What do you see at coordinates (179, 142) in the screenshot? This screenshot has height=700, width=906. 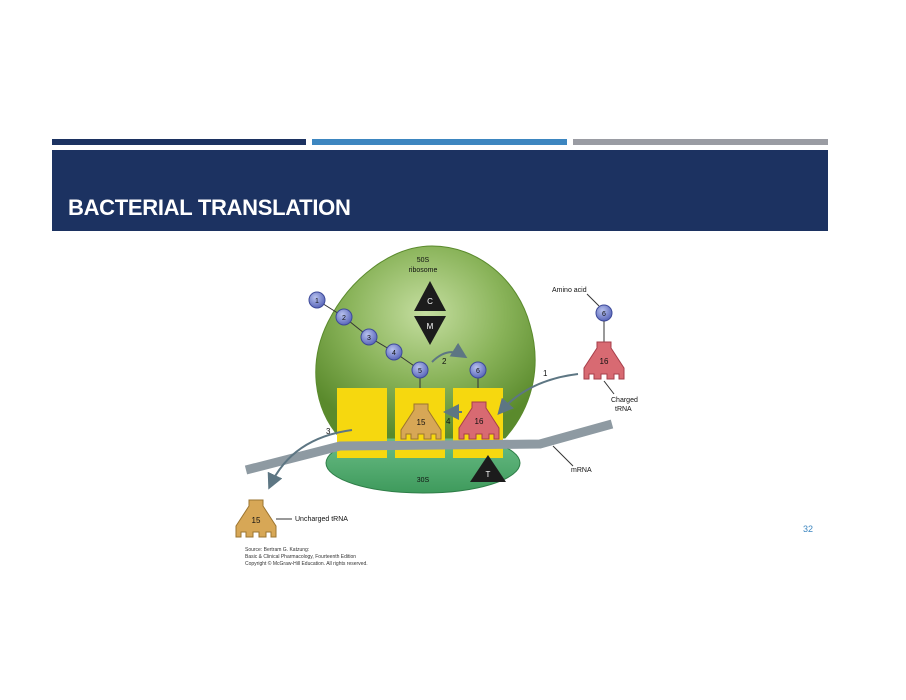 I see `header-stripe-navy` at bounding box center [179, 142].